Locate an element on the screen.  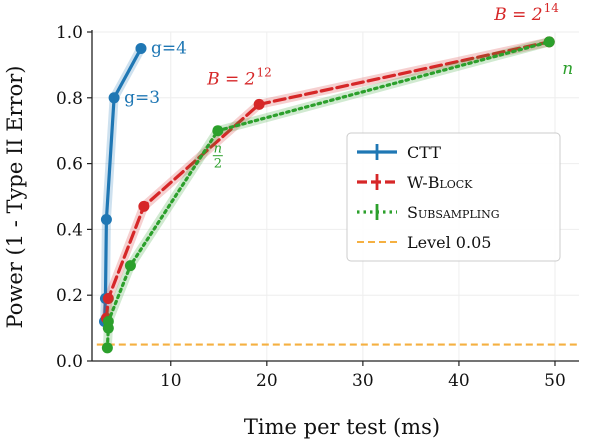
x-axis-label: Time per test (ms) is located at coordinates (342, 427).